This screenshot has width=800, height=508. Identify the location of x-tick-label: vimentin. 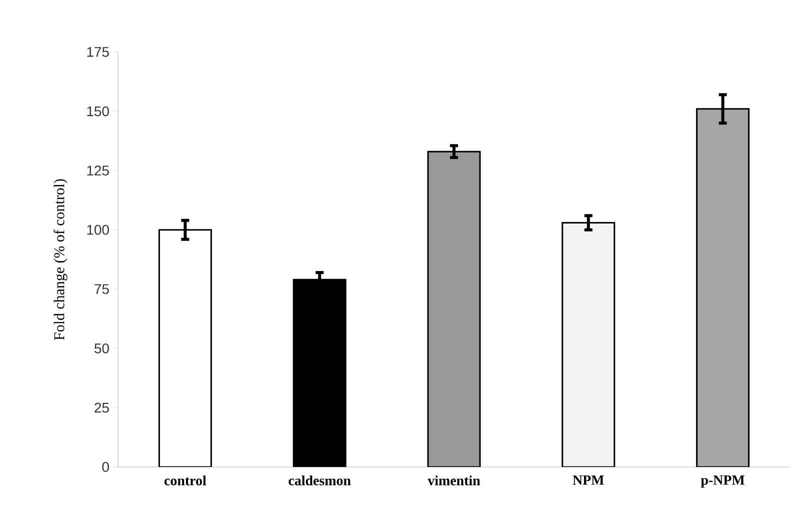
(454, 481).